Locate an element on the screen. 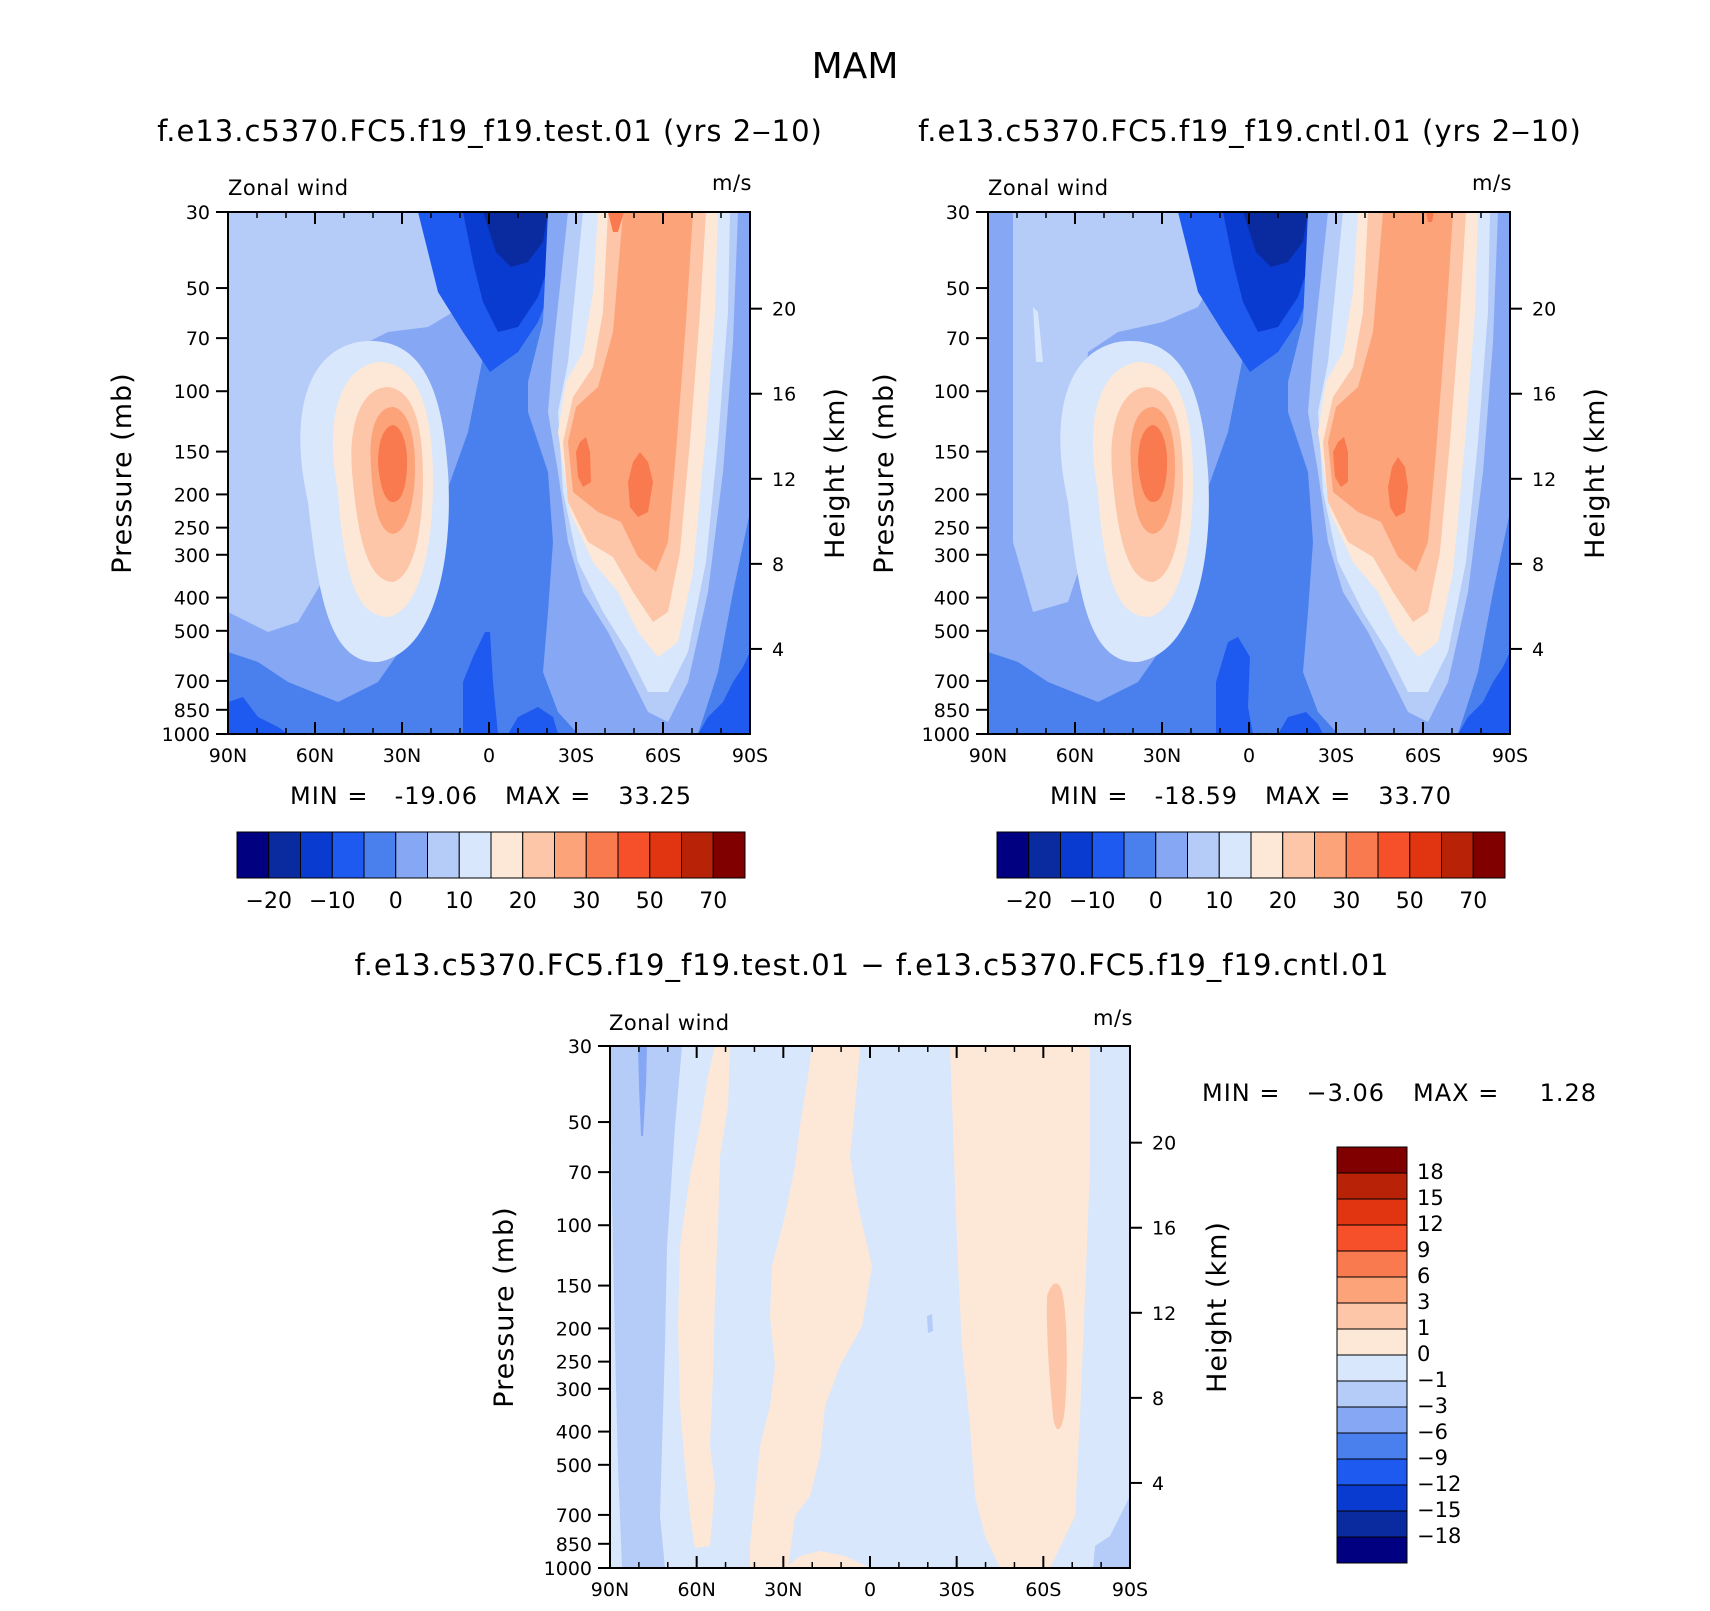  y2-tick-label: 12 is located at coordinates (1164, 1314).